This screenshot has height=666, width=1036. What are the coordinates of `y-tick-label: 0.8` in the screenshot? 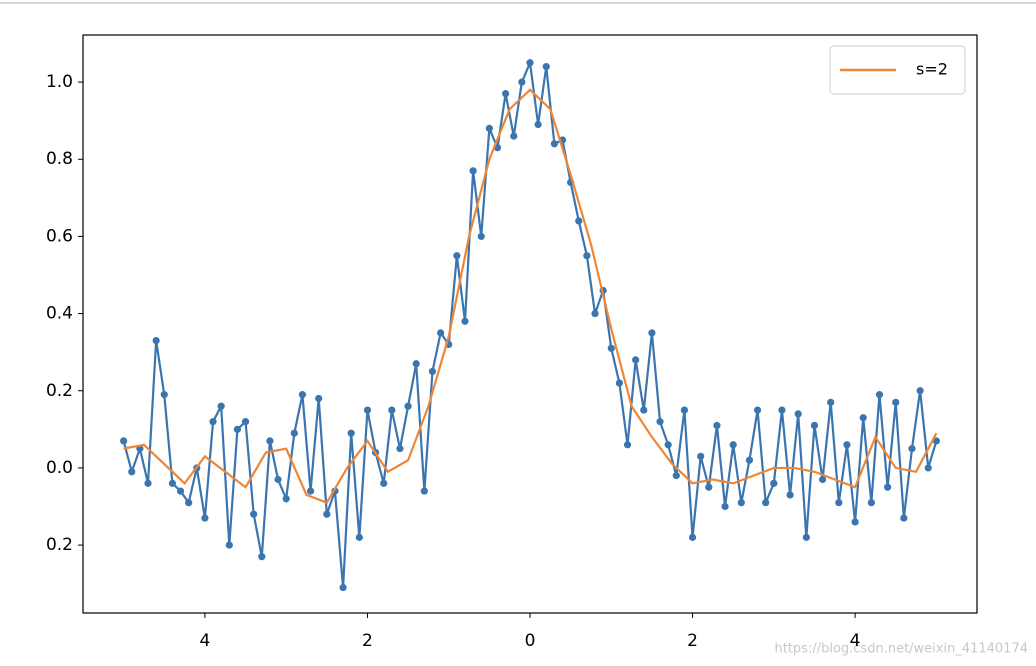 It's located at (59, 159).